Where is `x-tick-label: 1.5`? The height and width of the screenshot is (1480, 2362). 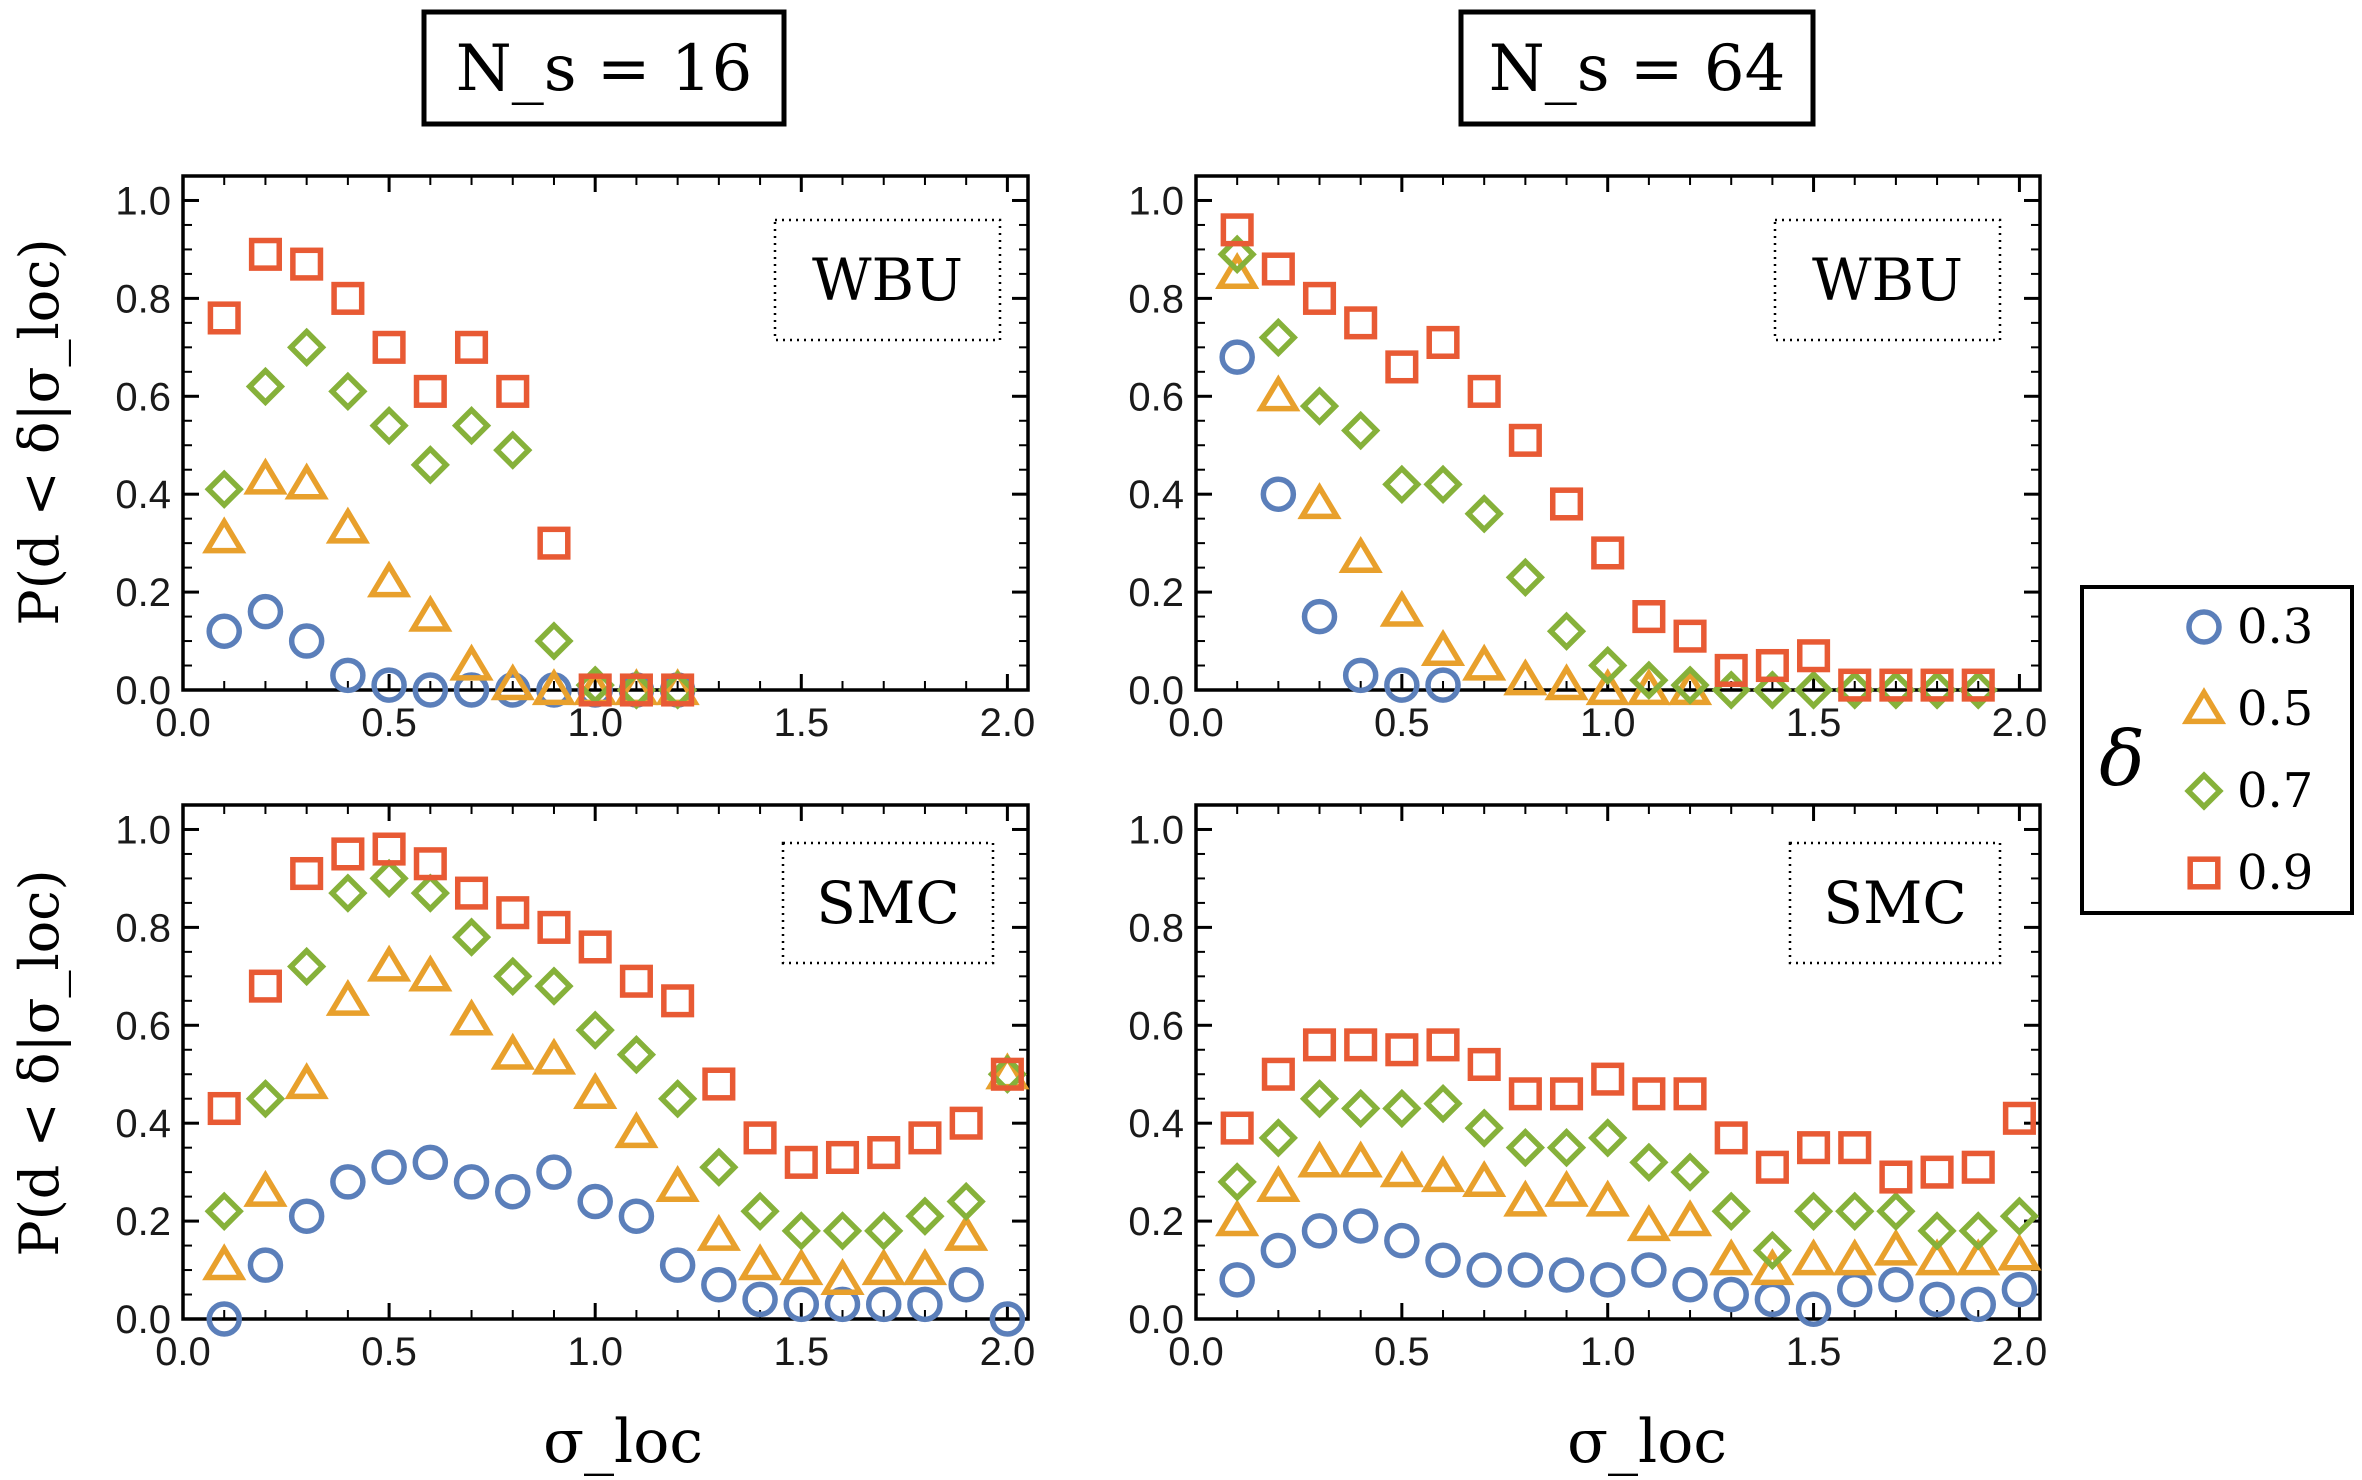
x-tick-label: 1.5 is located at coordinates (801, 723).